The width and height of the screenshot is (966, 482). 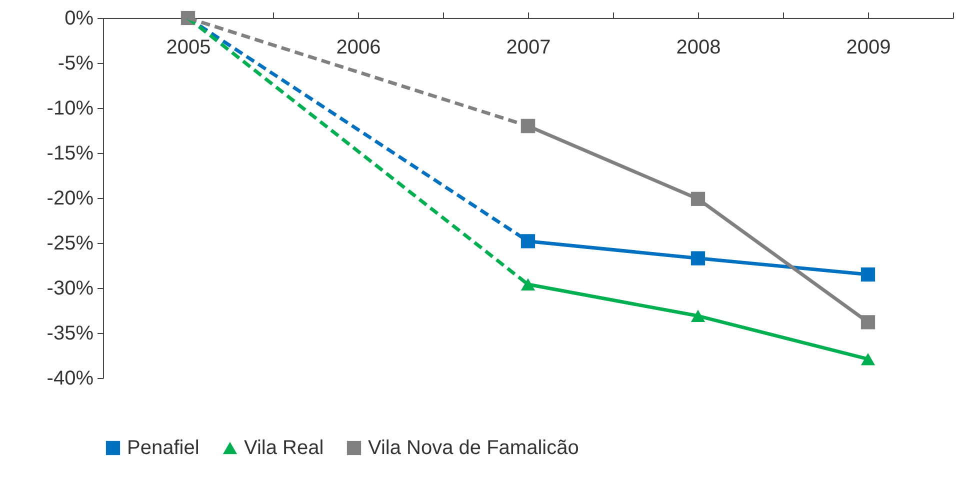 What do you see at coordinates (163, 448) in the screenshot?
I see `legend-label: Penafiel` at bounding box center [163, 448].